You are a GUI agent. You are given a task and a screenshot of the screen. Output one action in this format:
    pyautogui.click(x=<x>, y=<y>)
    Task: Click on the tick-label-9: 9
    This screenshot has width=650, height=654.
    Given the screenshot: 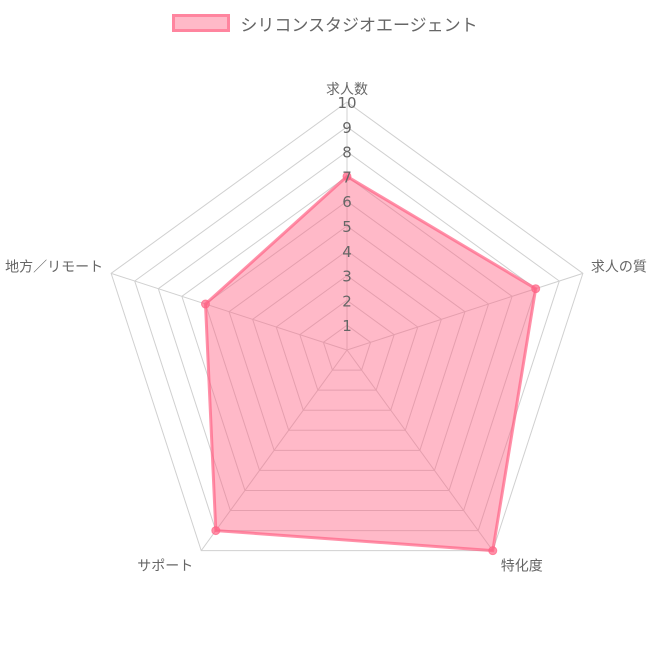 What is the action you would take?
    pyautogui.click(x=347, y=128)
    